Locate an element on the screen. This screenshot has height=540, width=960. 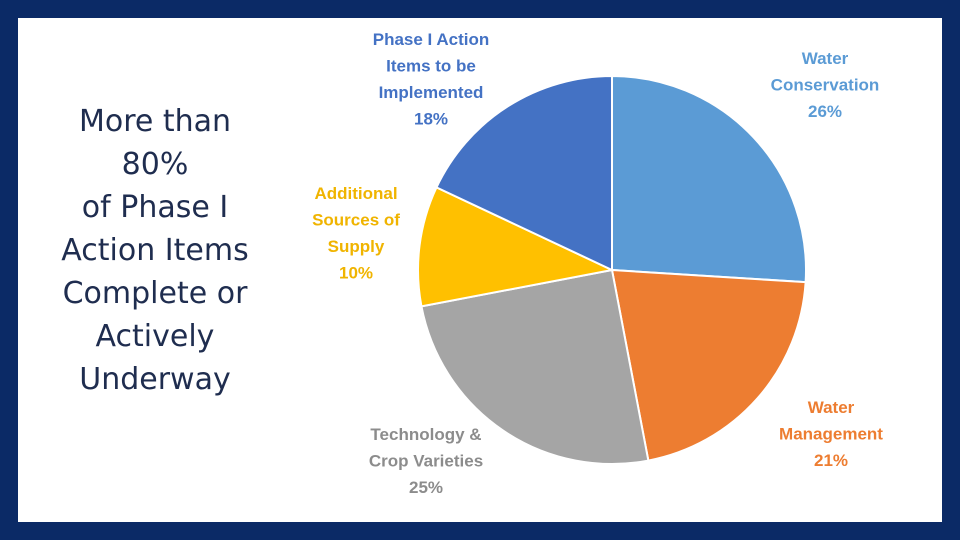
slice-label-1: Water Conservation 26% is located at coordinates (825, 85).